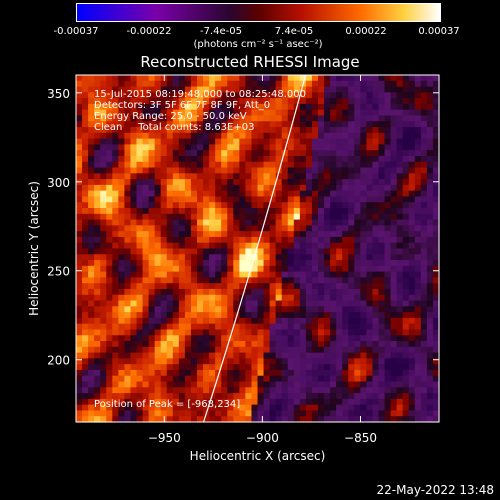 This screenshot has width=500, height=500. What do you see at coordinates (164, 438) in the screenshot?
I see `x-tick-label: −950` at bounding box center [164, 438].